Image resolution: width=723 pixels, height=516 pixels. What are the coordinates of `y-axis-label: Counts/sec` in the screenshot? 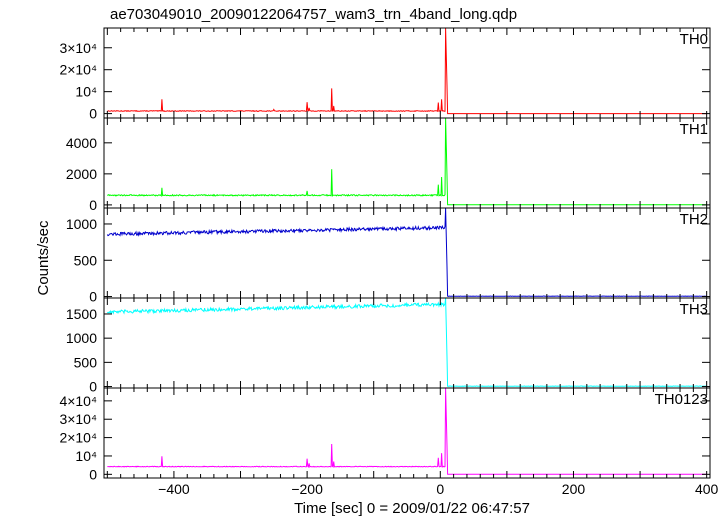 It's located at (43, 258).